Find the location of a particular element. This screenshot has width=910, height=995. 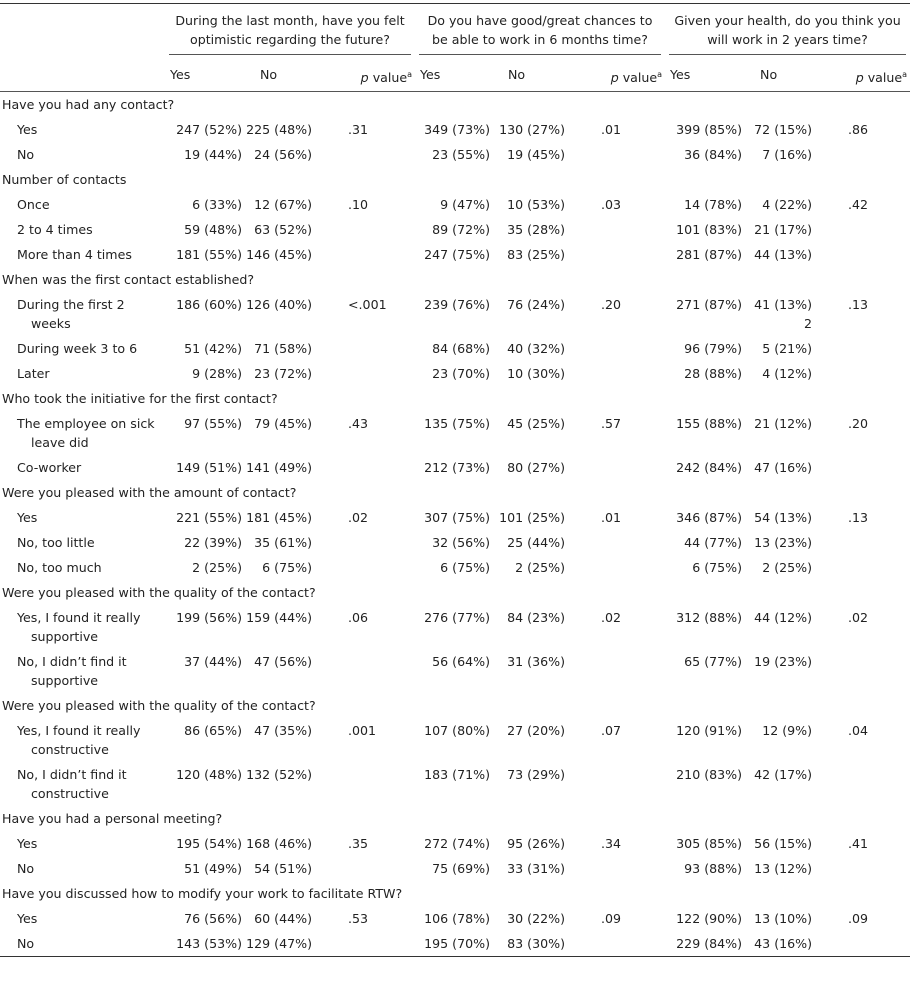

count-cell: 2 (25%) is located at coordinates (787, 567).